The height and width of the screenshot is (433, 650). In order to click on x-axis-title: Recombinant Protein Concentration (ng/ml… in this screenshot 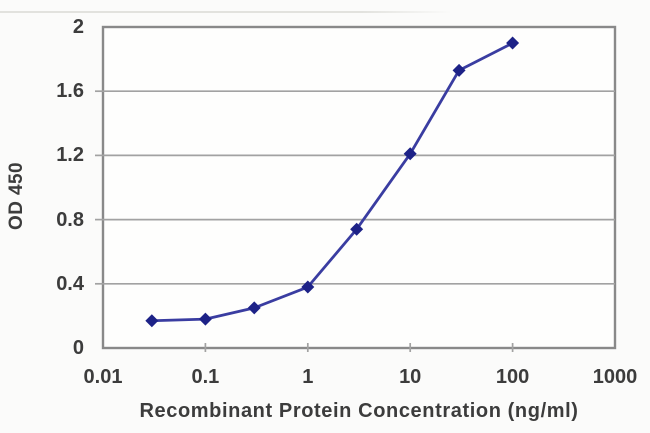, I will do `click(359, 411)`.